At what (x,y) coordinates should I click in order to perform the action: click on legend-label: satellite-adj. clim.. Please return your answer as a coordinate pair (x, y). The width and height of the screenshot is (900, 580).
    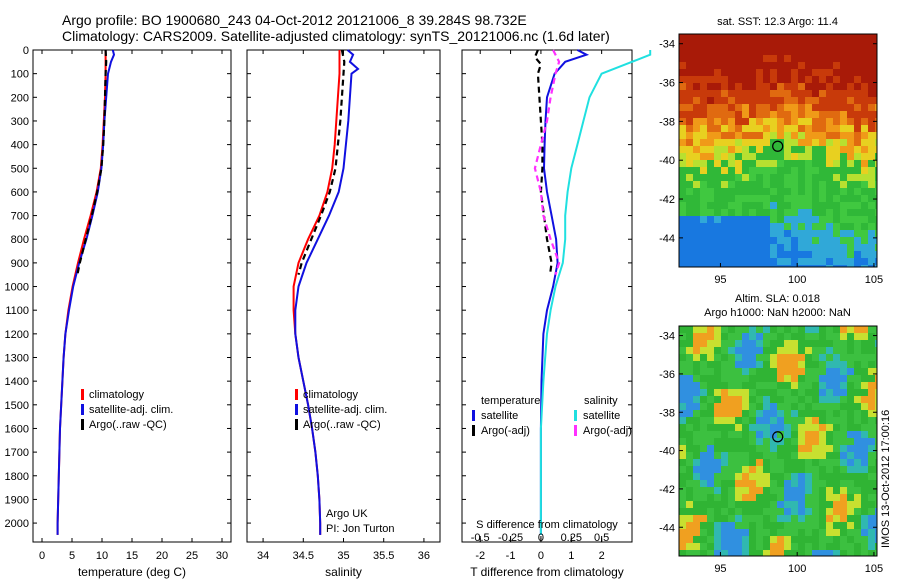
    Looking at the image, I should click on (131, 410).